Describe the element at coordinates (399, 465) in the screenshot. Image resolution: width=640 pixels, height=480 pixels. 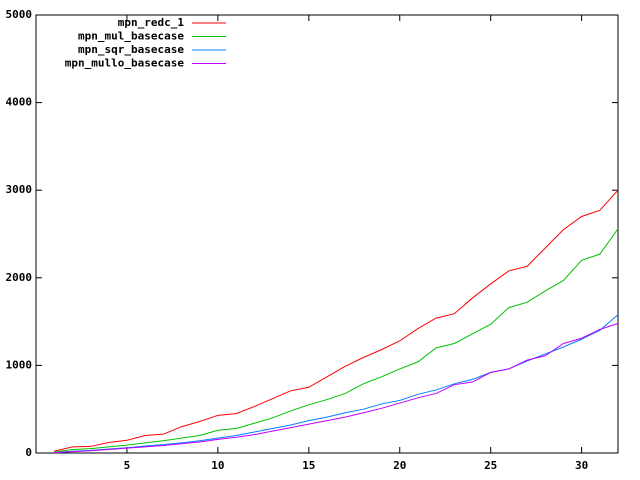
I see `x-tick-label: 20` at that location.